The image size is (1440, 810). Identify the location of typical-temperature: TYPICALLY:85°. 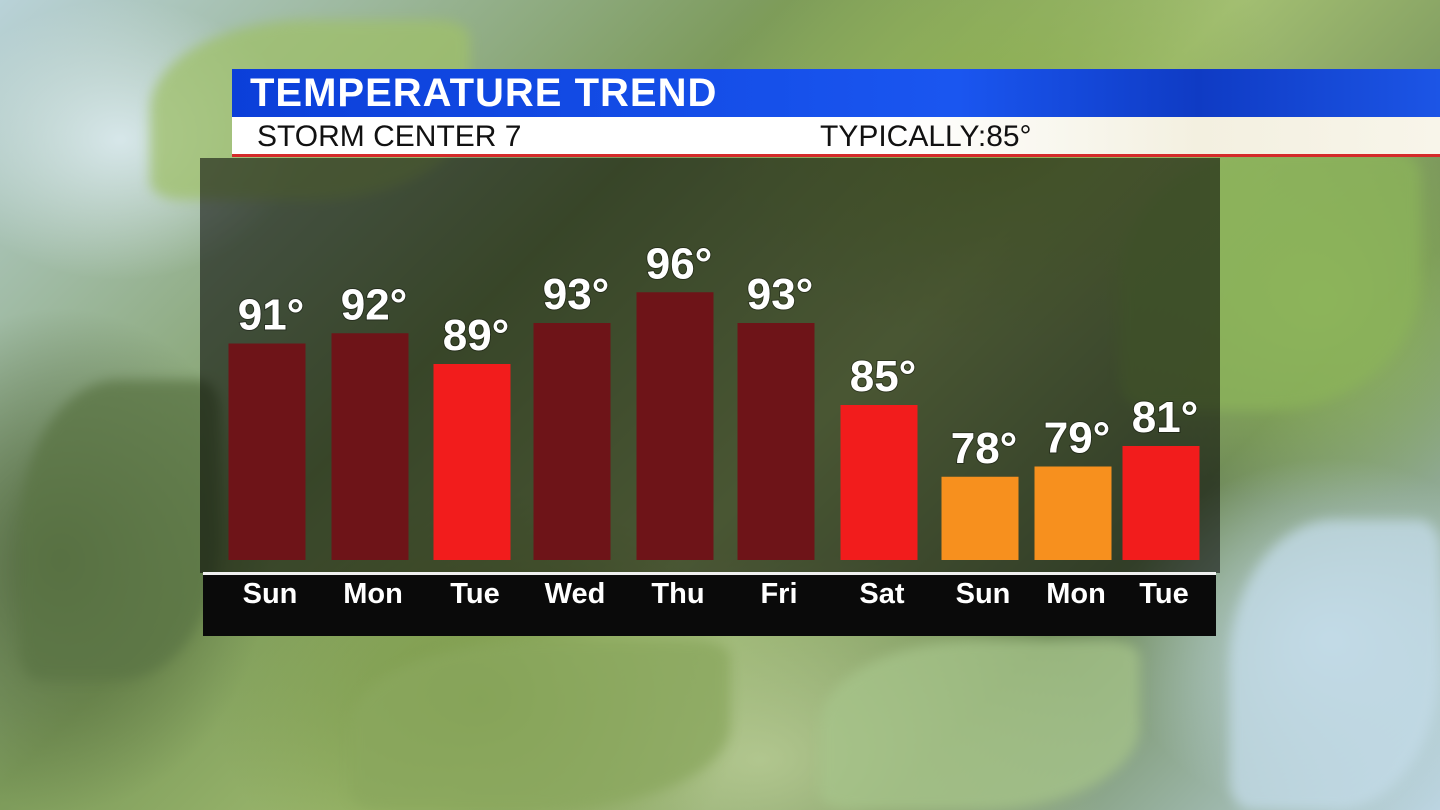
(926, 137).